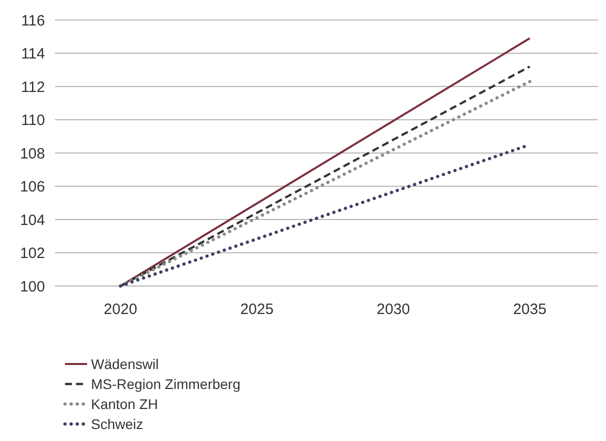 Image resolution: width=606 pixels, height=441 pixels. I want to click on y-tick-label: 108, so click(32, 153).